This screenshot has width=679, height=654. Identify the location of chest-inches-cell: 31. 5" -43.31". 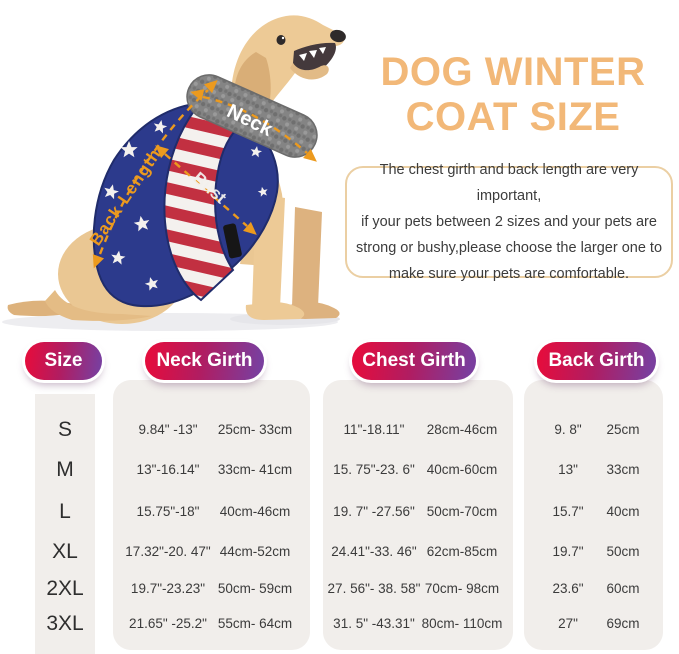
(374, 623).